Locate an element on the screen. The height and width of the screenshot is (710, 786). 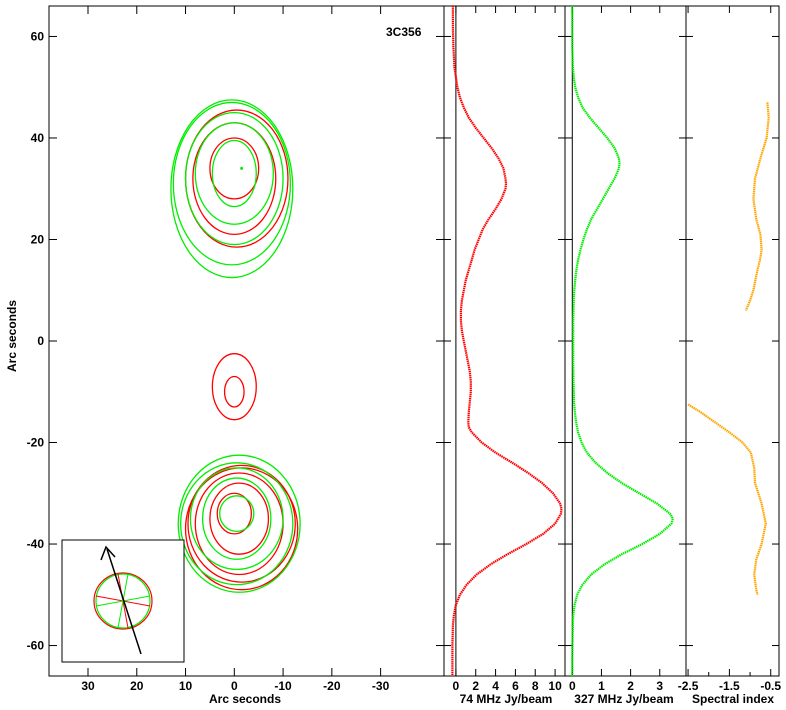
spectral-index-panel: -2.5 -1.5 -0.5 is located at coordinates (729, 349).